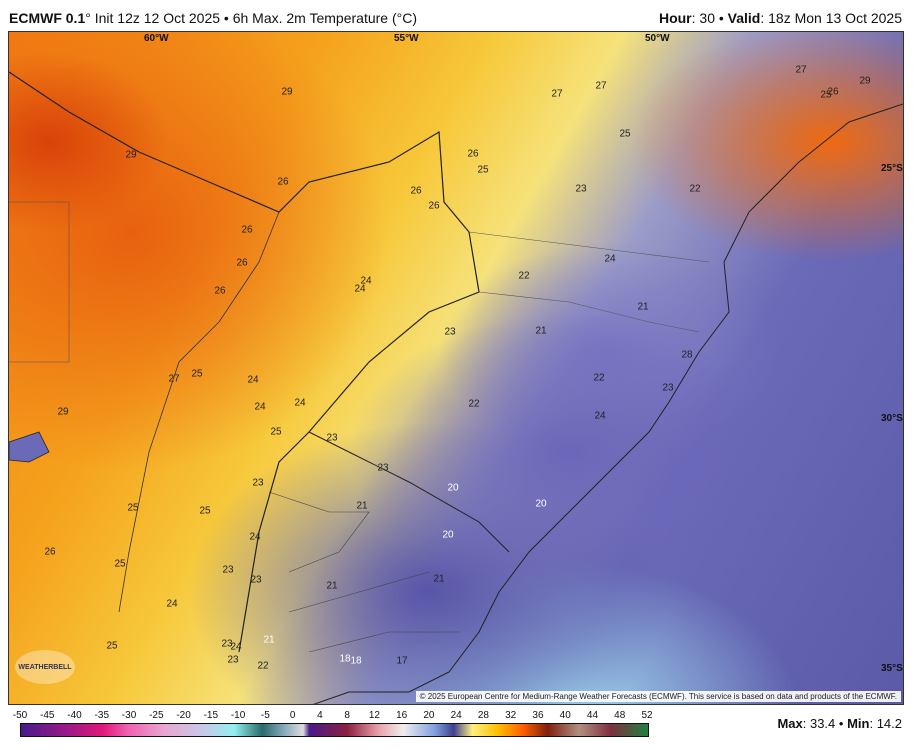 The height and width of the screenshot is (750, 914). What do you see at coordinates (565, 715) in the screenshot?
I see `colorbar-tick: 40` at bounding box center [565, 715].